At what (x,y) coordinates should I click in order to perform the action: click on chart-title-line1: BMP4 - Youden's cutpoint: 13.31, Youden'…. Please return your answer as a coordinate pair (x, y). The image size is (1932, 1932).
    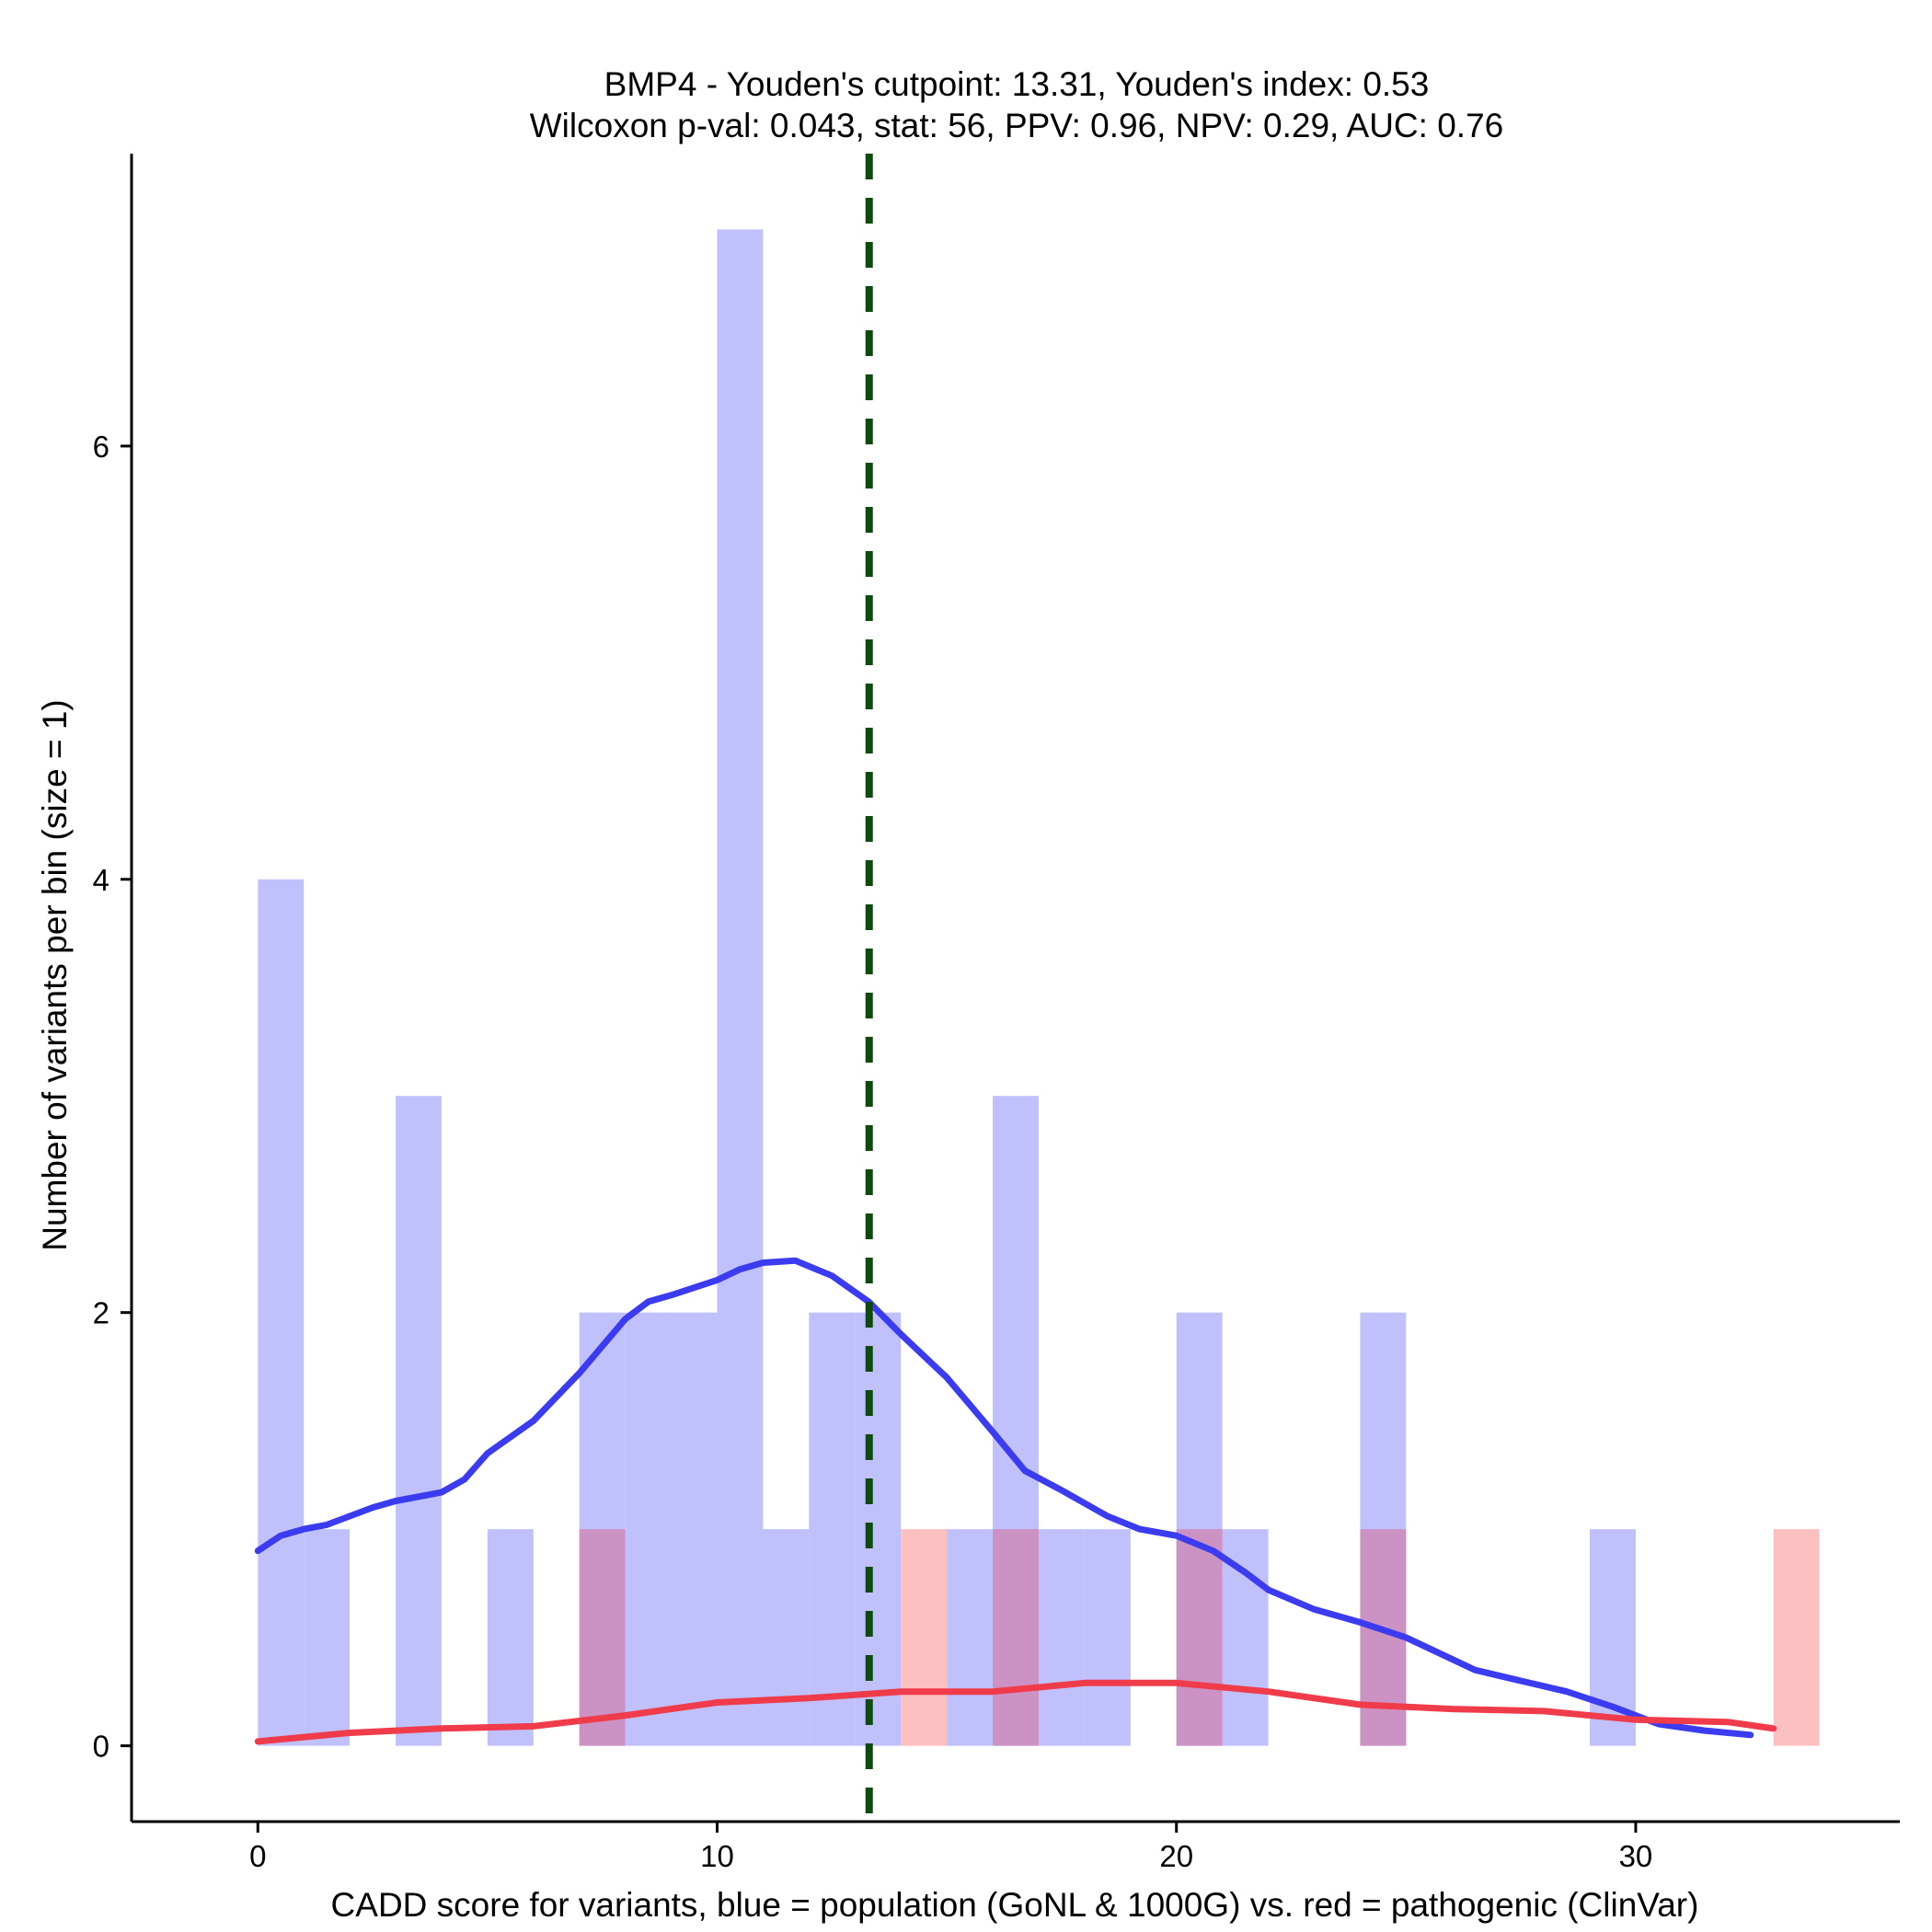
    Looking at the image, I should click on (1017, 84).